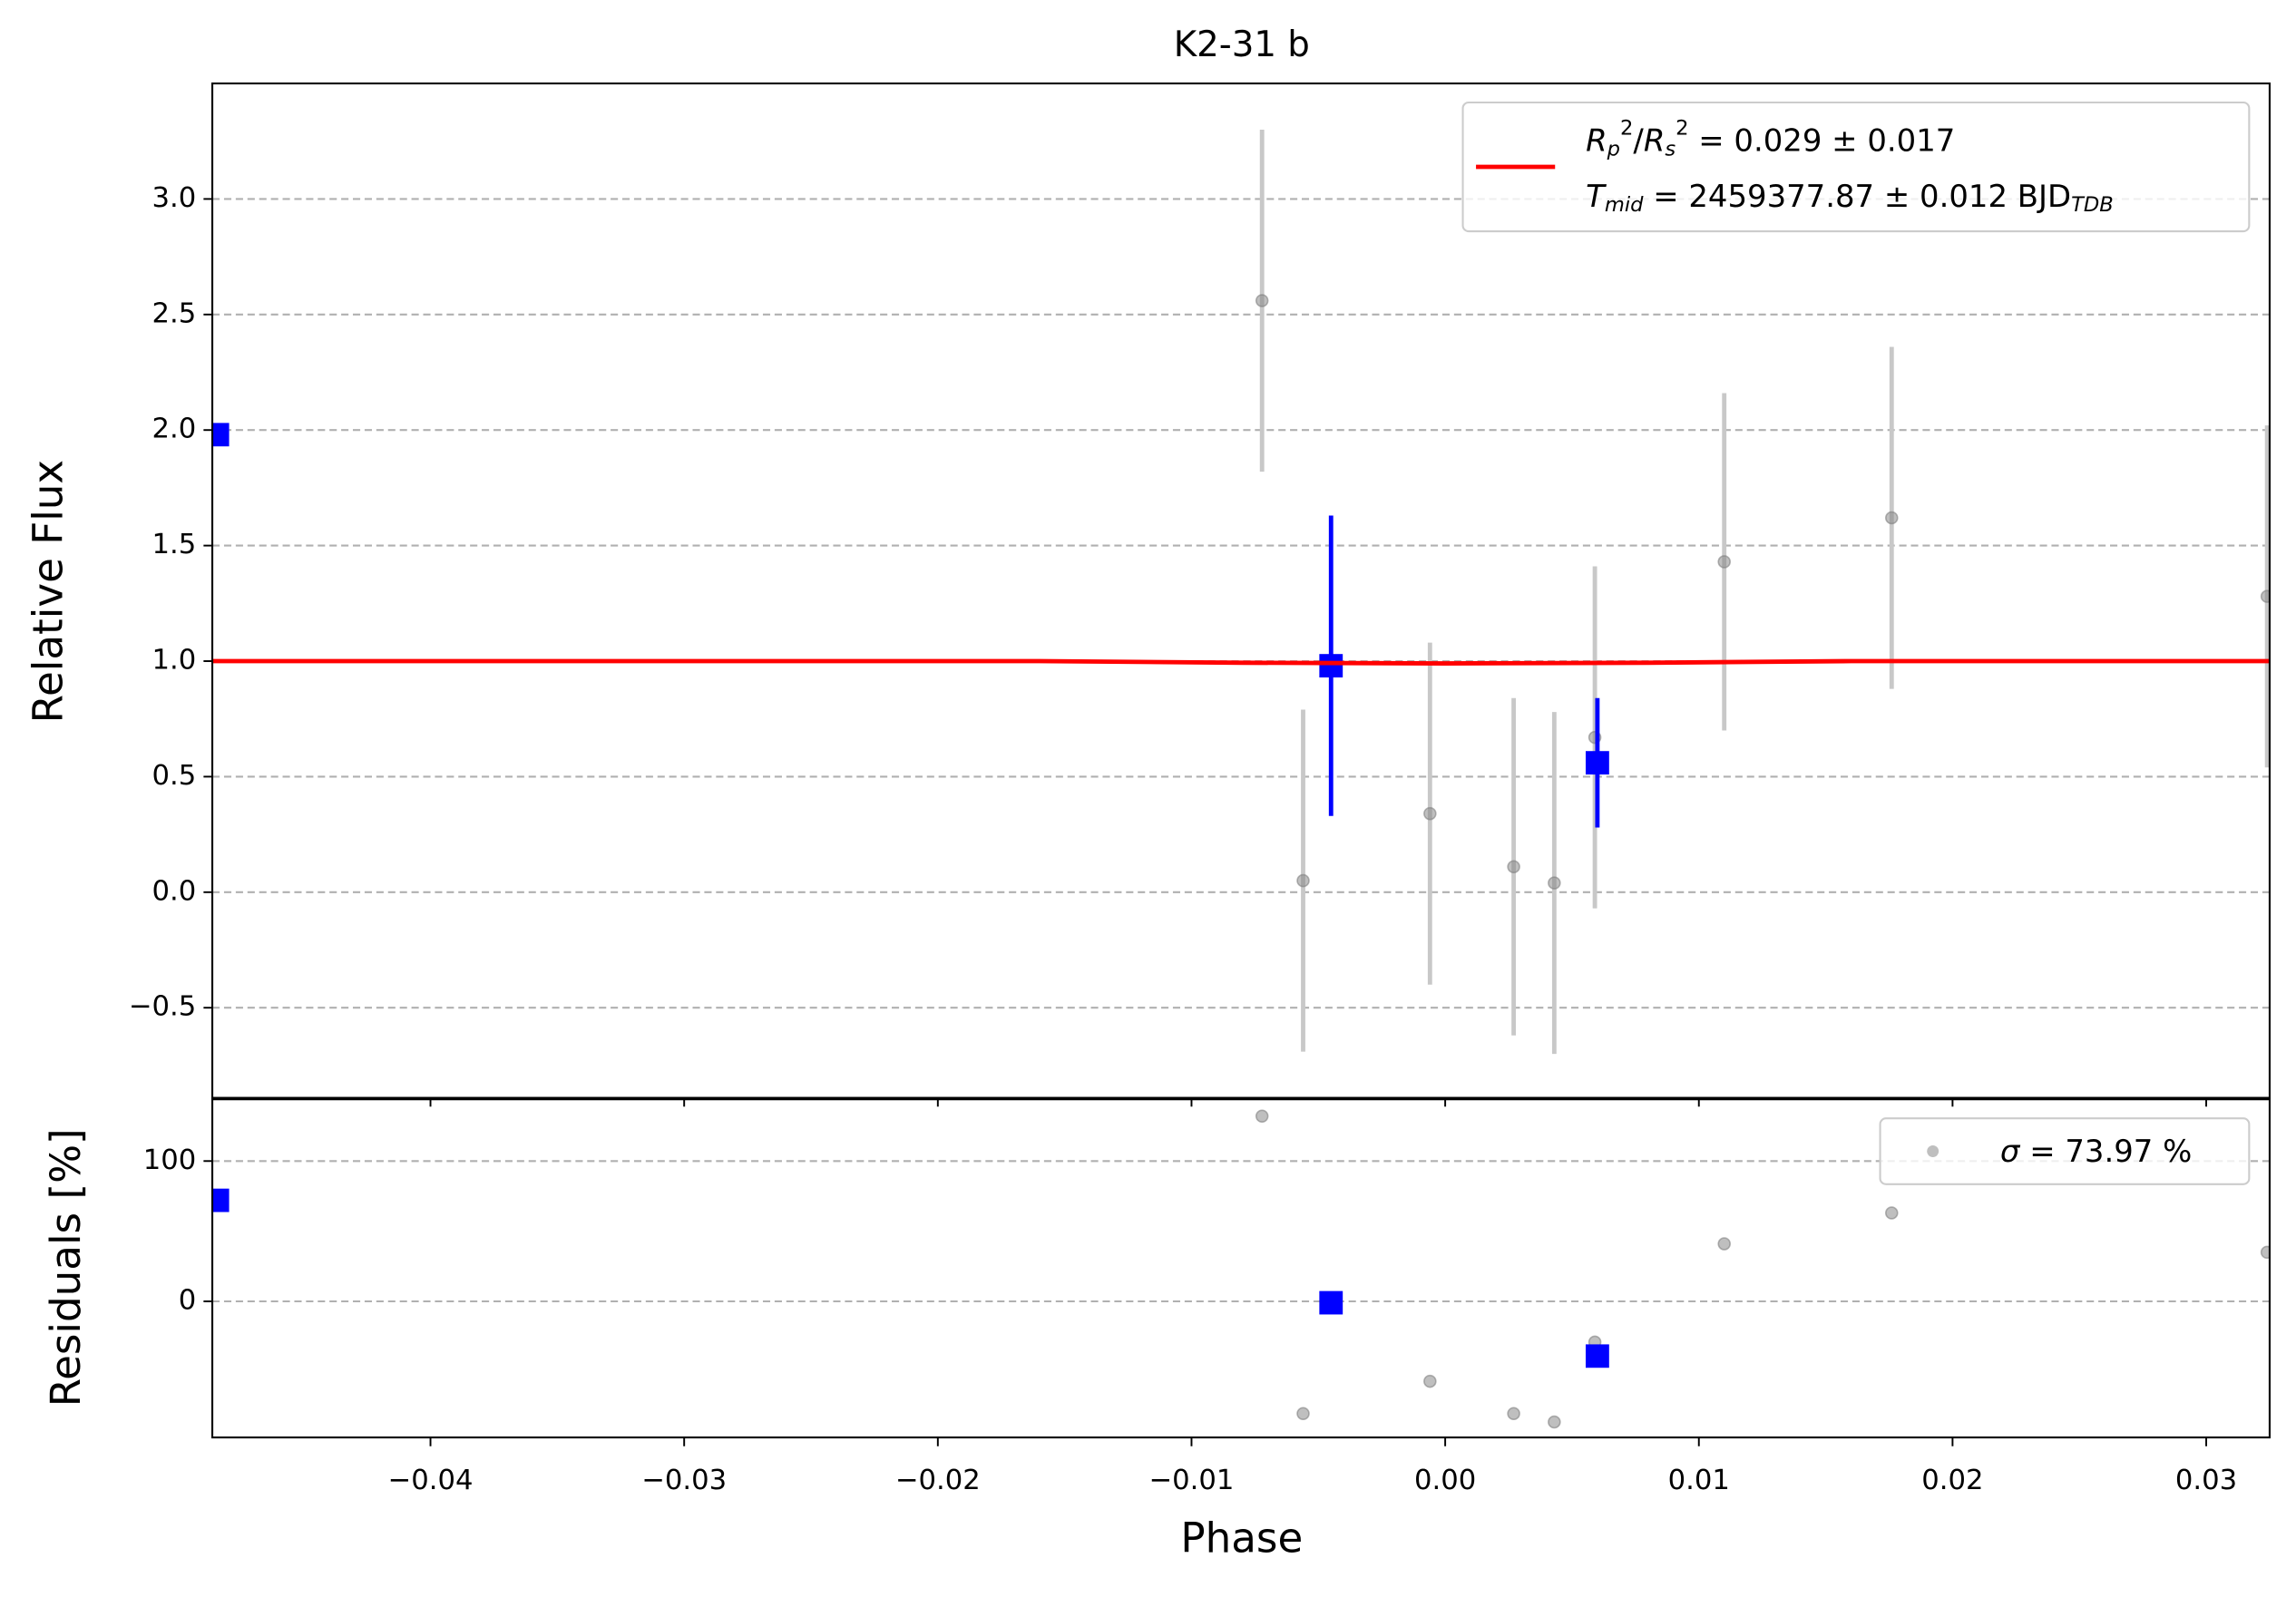 The image size is (2296, 1597). Describe the element at coordinates (1445, 1480) in the screenshot. I see `x-tick-label: 0.00` at that location.